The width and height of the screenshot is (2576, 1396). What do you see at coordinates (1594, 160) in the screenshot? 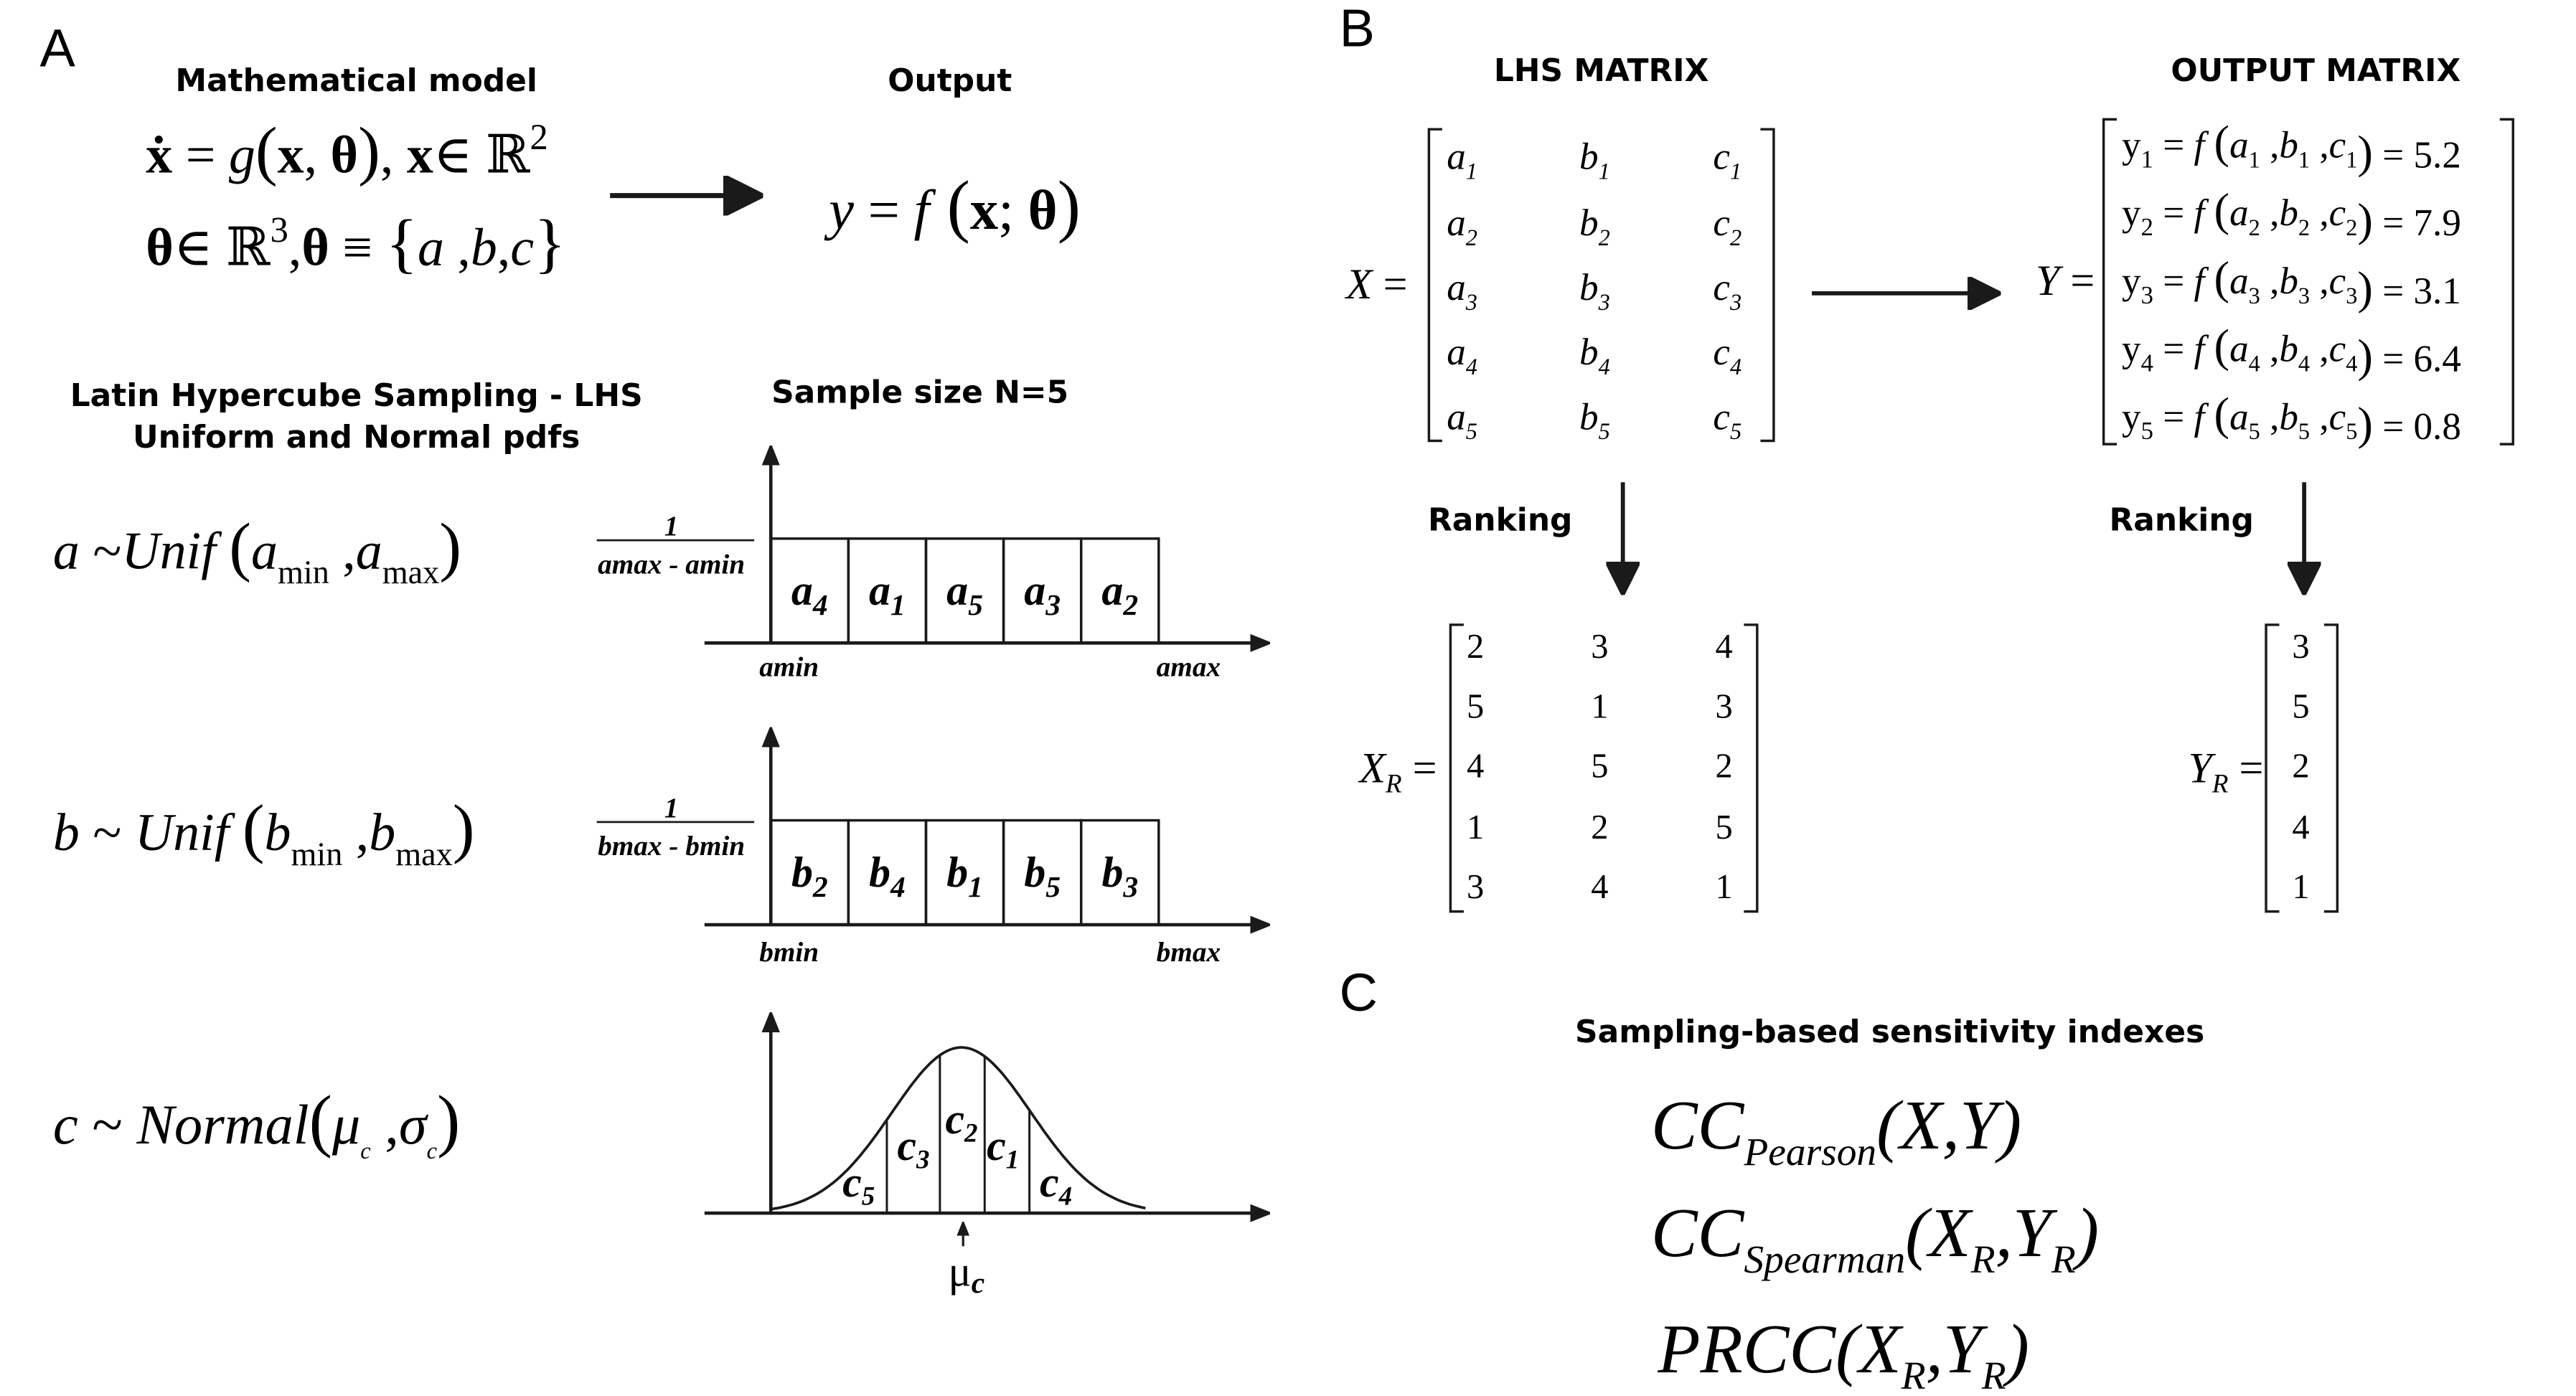
I see `lhs-matrix-cell: b1` at bounding box center [1594, 160].